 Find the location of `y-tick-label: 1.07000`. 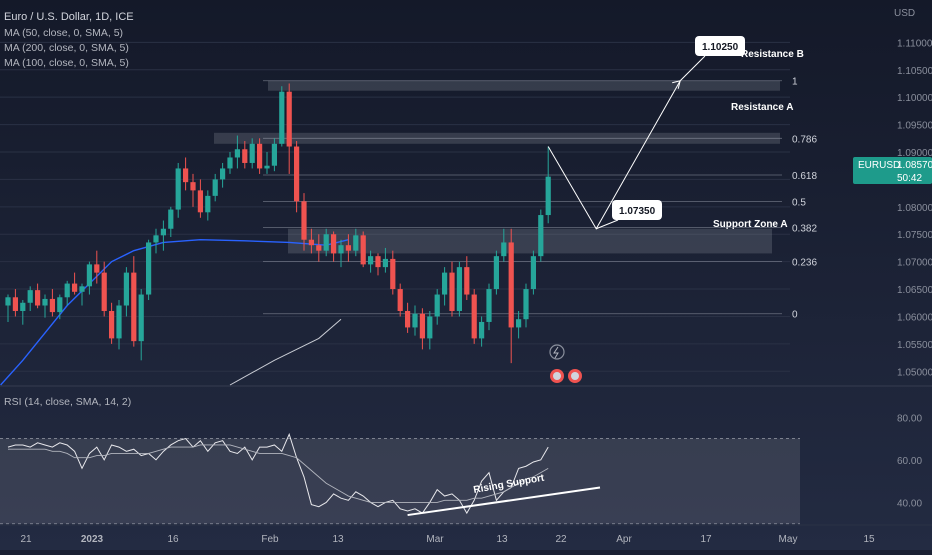

y-tick-label: 1.07000 is located at coordinates (914, 263).